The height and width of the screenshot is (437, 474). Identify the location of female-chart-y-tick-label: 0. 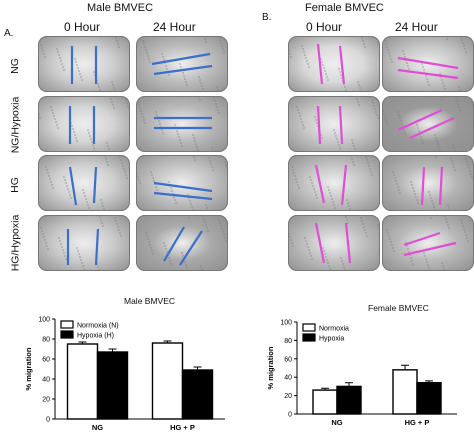
(290, 415).